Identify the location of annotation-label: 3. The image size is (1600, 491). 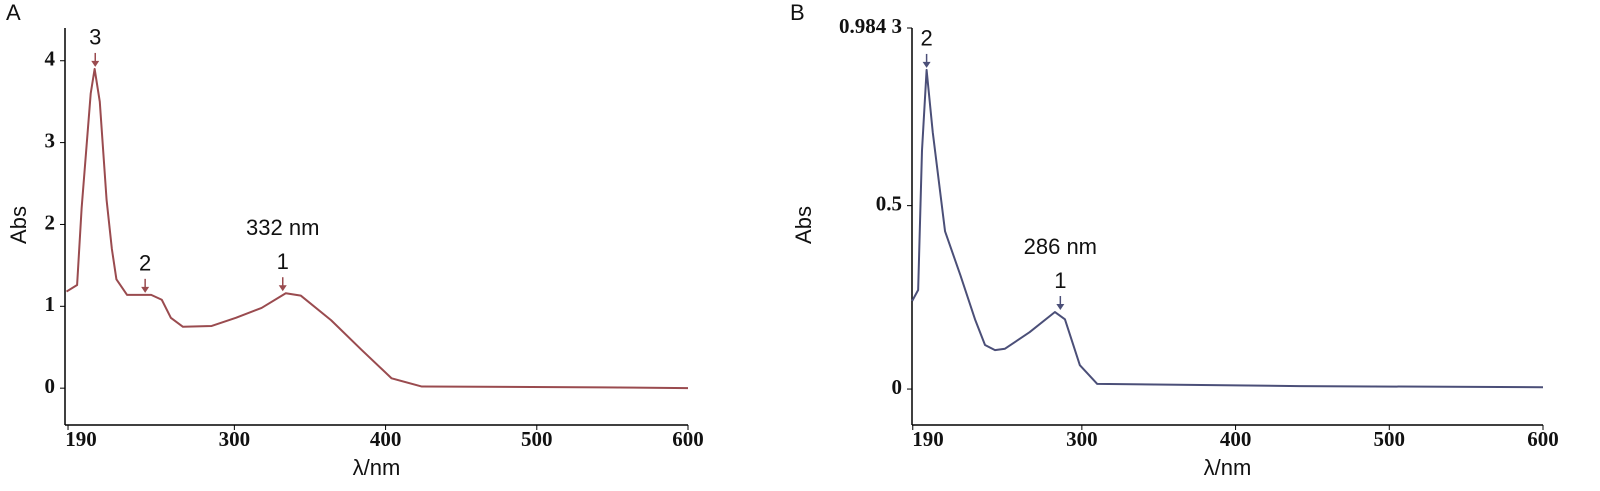
(95, 37).